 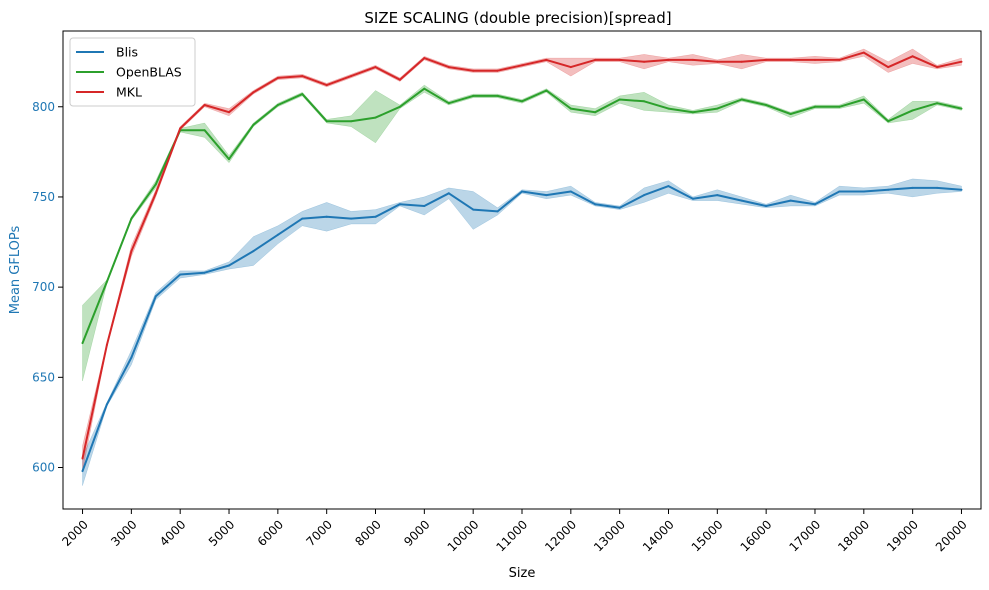 What do you see at coordinates (43, 107) in the screenshot?
I see `y-tick-label: 800` at bounding box center [43, 107].